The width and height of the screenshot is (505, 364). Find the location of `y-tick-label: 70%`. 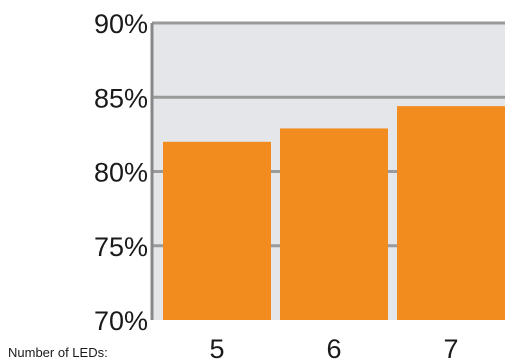

y-tick-label: 70% is located at coordinates (121, 321).